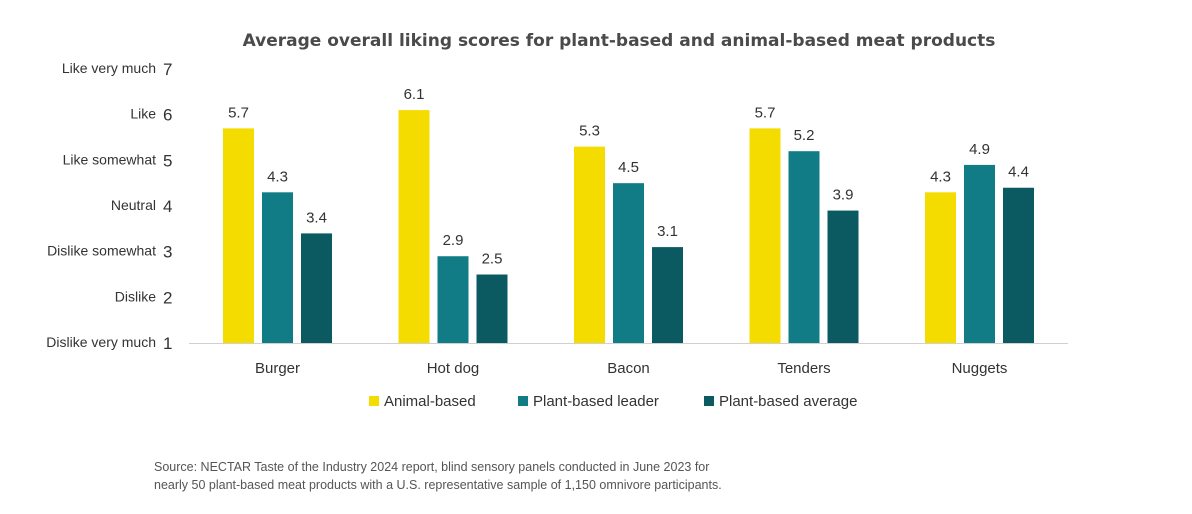 Image resolution: width=1192 pixels, height=514 pixels. Describe the element at coordinates (804, 135) in the screenshot. I see `data-label: 5.2` at that location.